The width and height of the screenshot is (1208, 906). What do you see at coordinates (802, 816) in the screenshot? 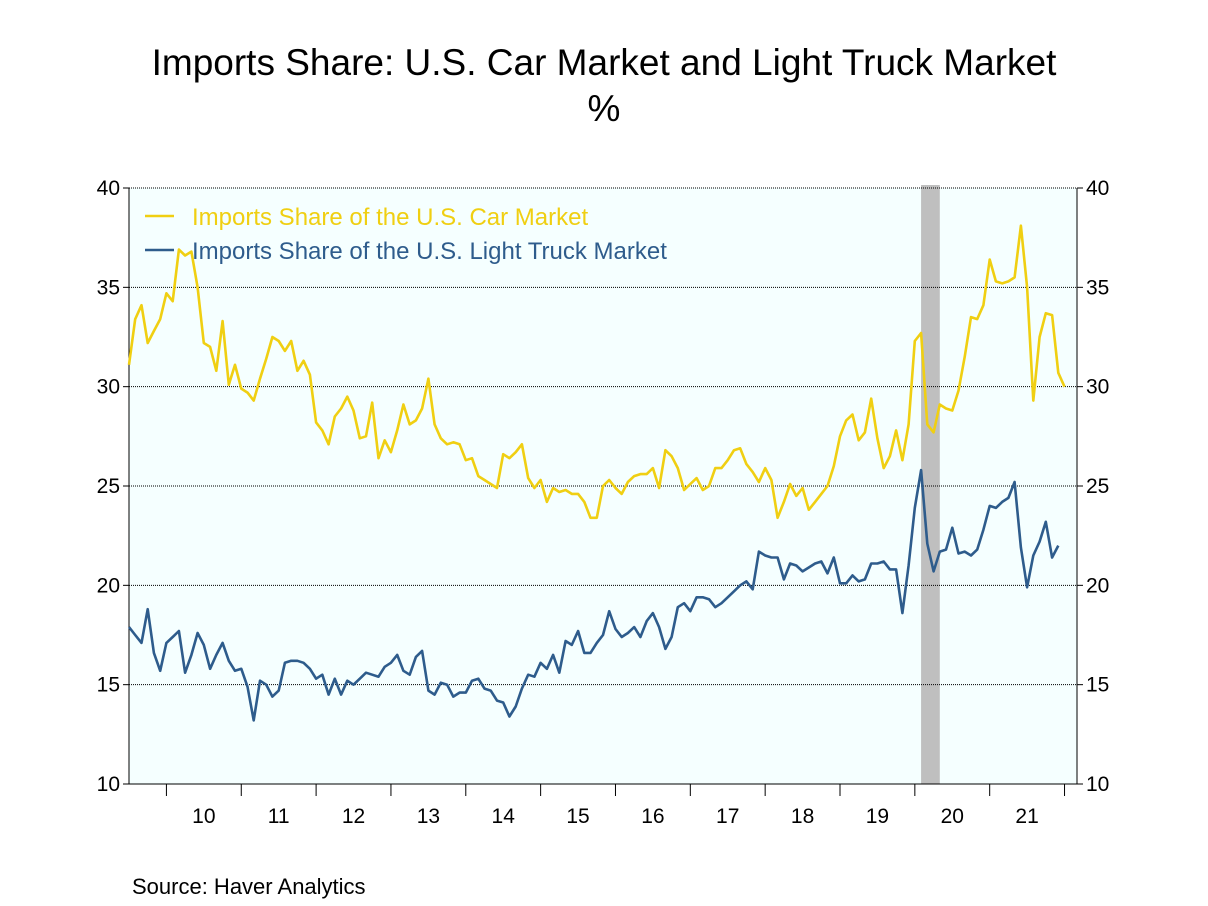
I see `x-tick-label: 18` at bounding box center [802, 816].